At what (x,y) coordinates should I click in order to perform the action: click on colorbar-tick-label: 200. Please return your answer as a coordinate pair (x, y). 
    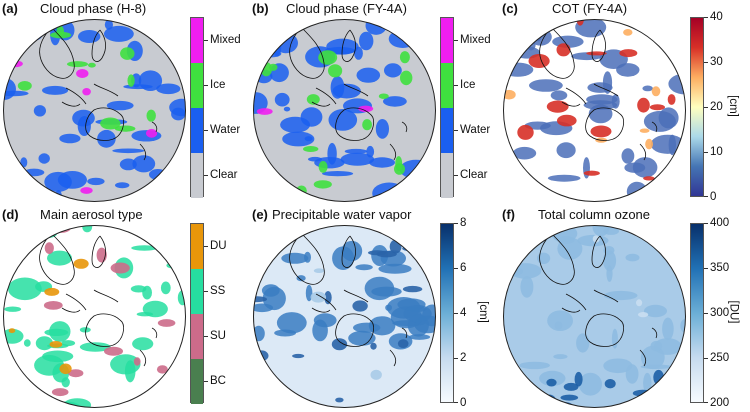
    Looking at the image, I should click on (720, 403).